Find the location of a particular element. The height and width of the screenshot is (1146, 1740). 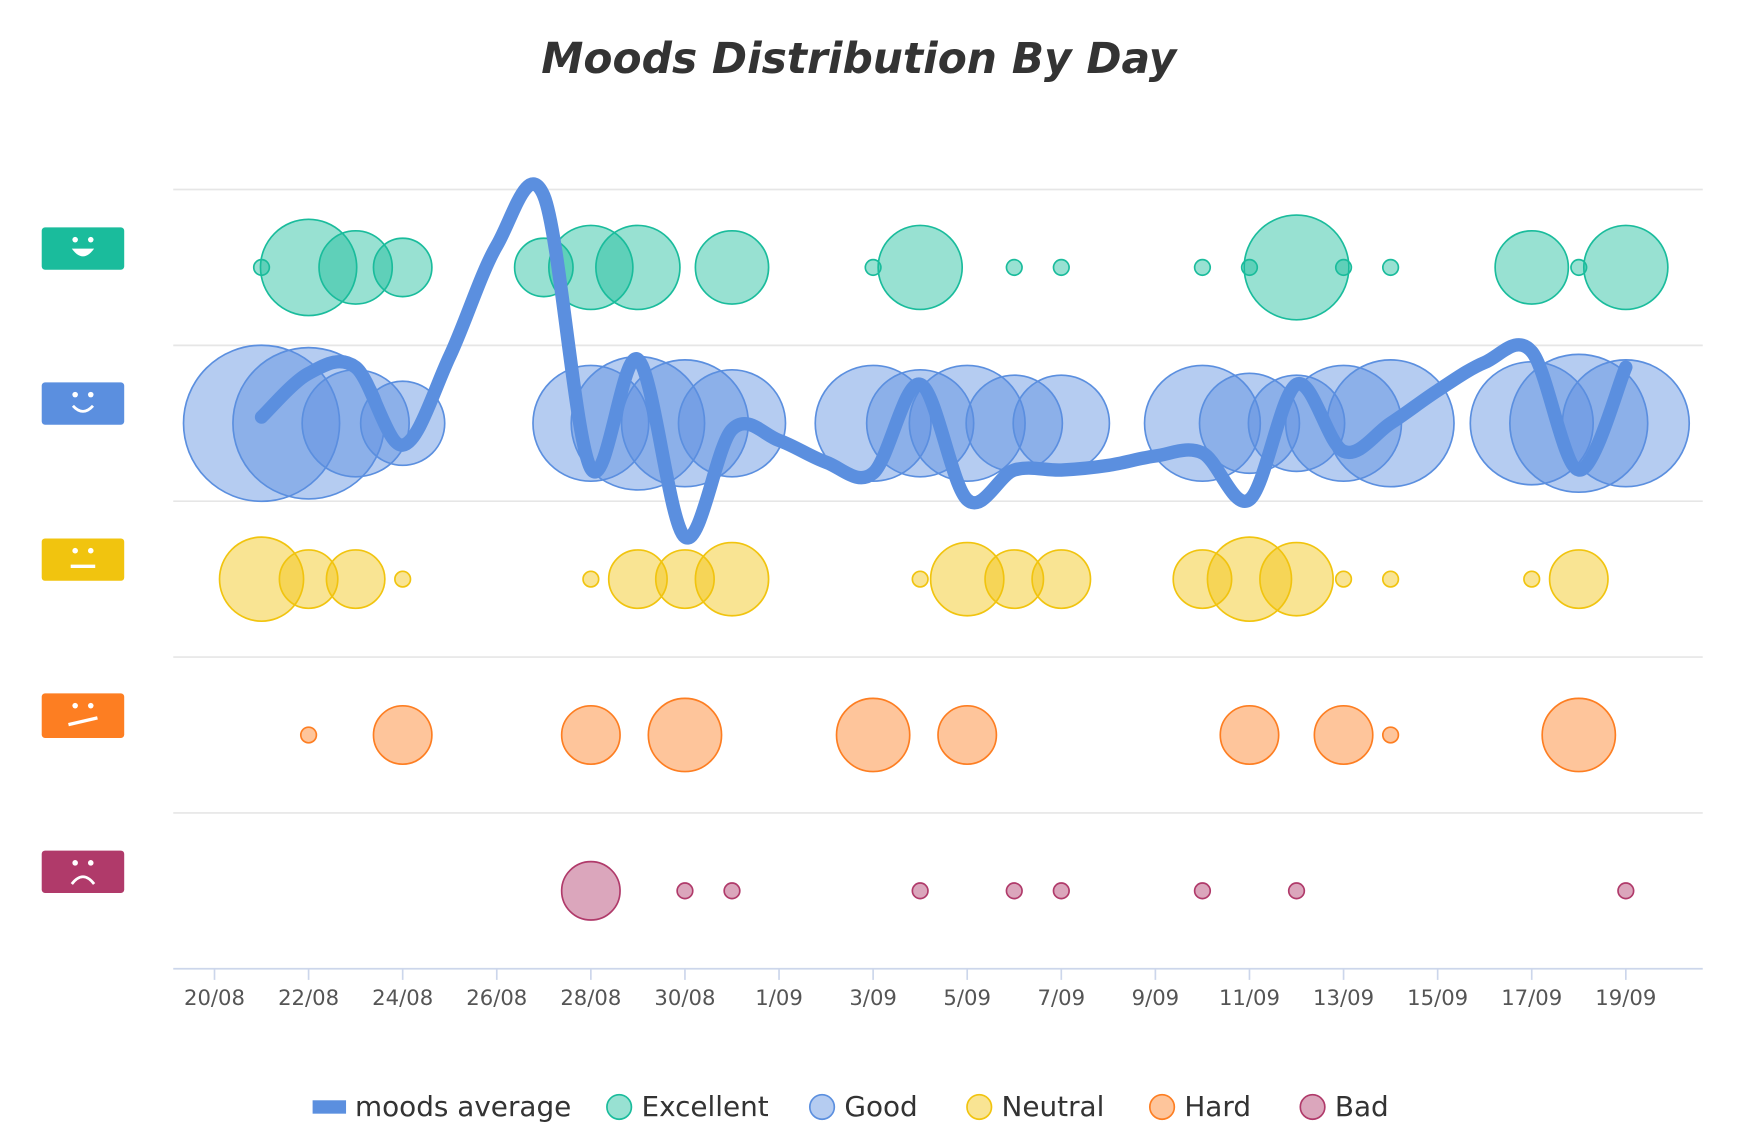

legend-label: moods average is located at coordinates (463, 1106).